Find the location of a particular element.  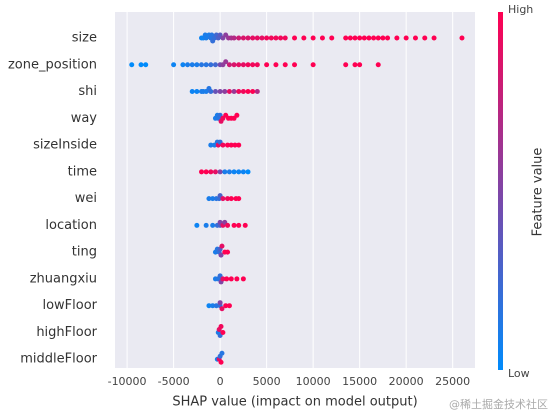

feature-label: size is located at coordinates (84, 38).